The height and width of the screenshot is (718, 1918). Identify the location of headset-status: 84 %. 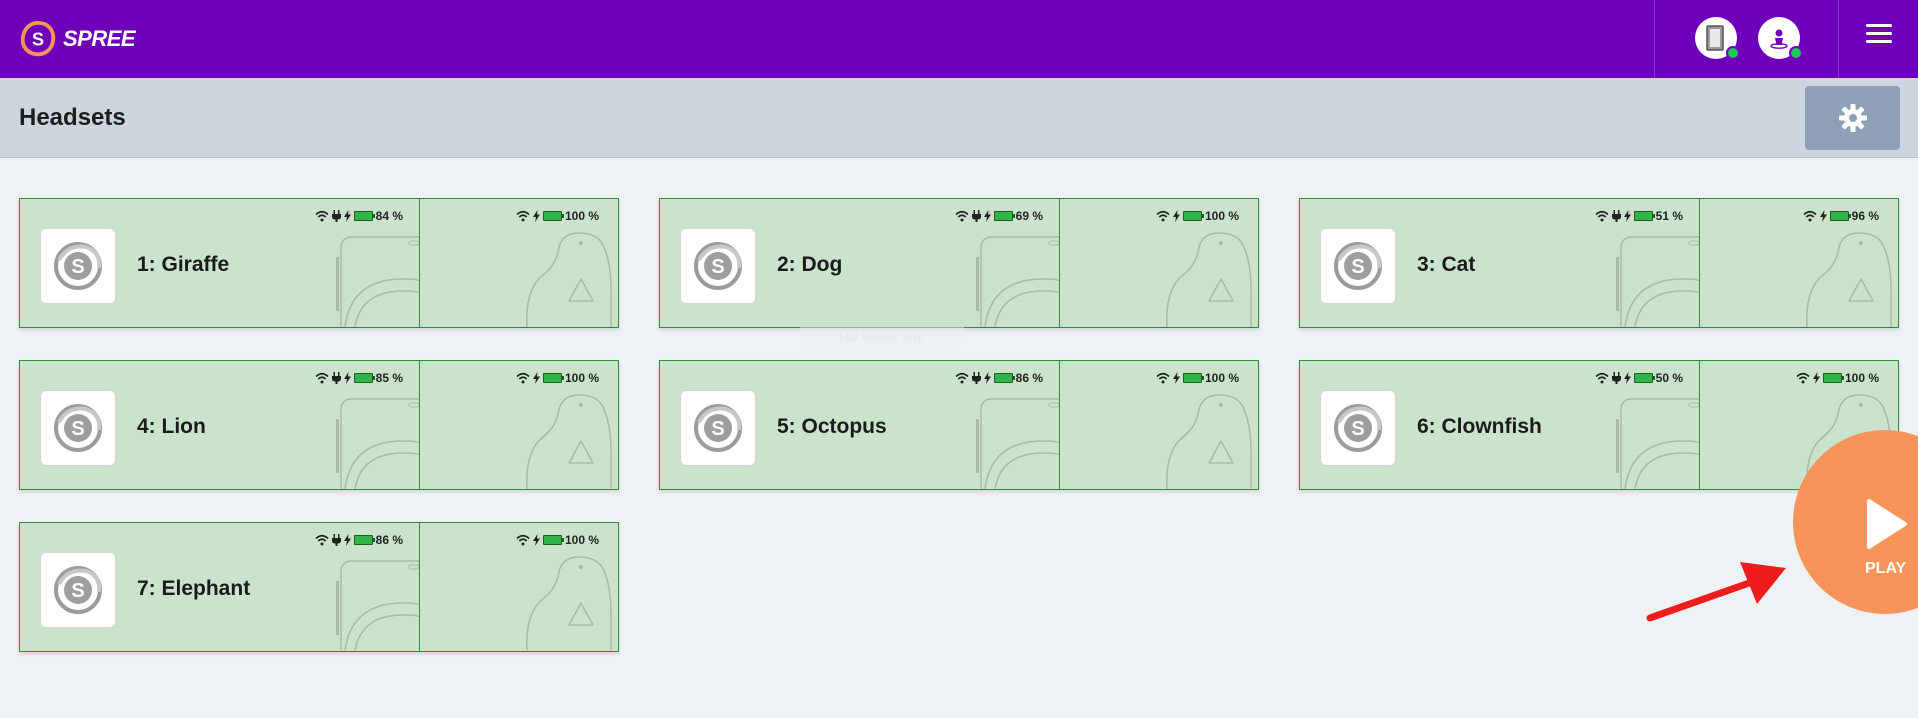
(359, 216).